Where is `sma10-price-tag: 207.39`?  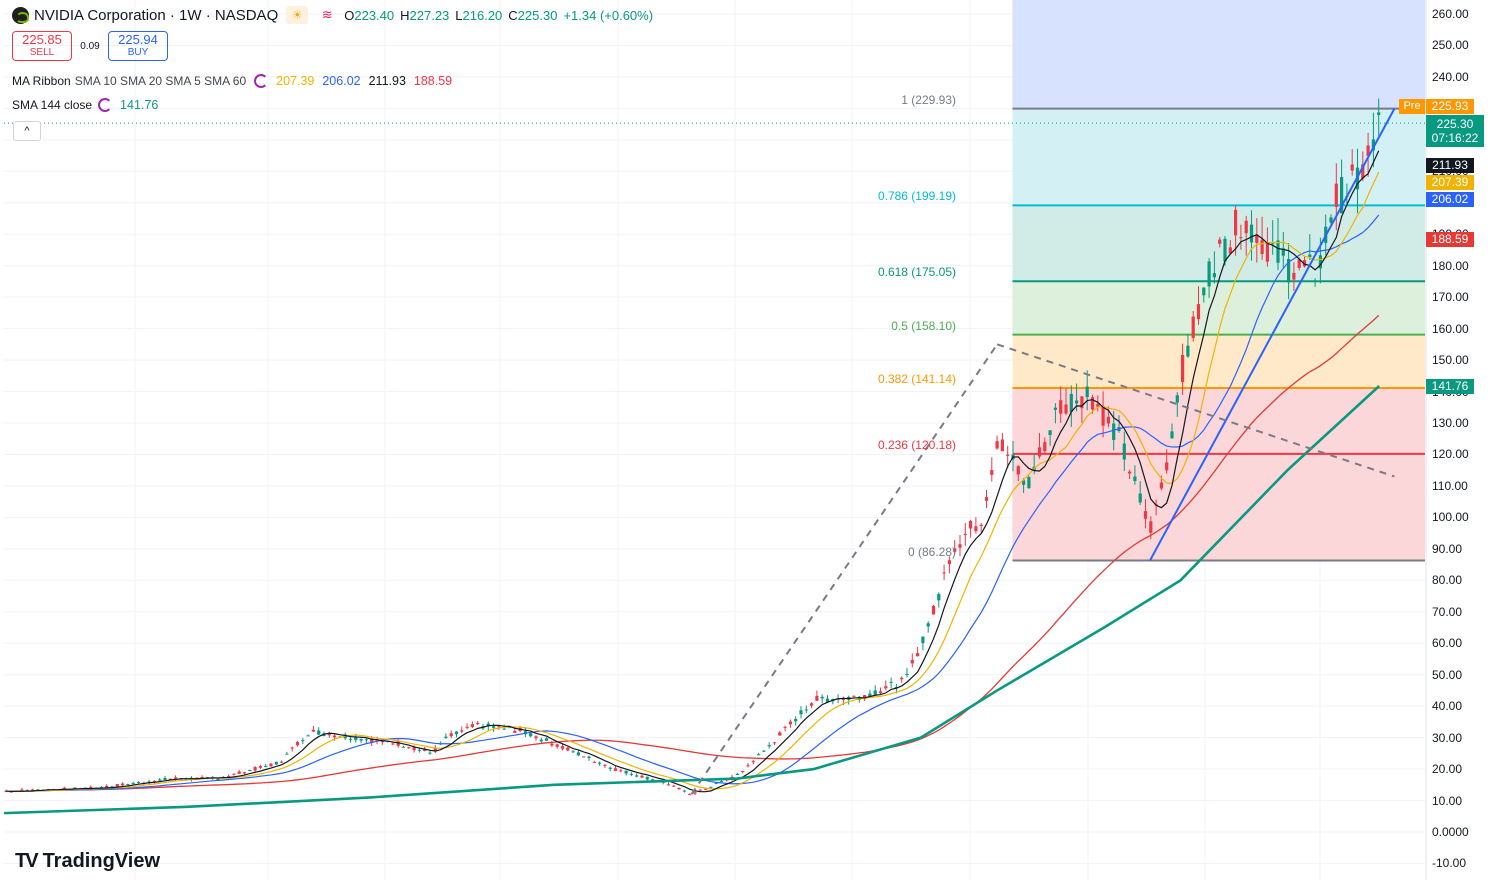
sma10-price-tag: 207.39 is located at coordinates (1450, 182).